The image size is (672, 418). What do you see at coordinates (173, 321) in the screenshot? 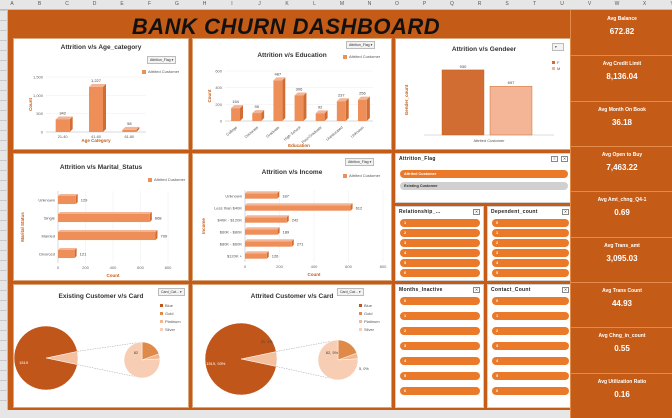
I see `legend-label: Platinum` at bounding box center [173, 321].